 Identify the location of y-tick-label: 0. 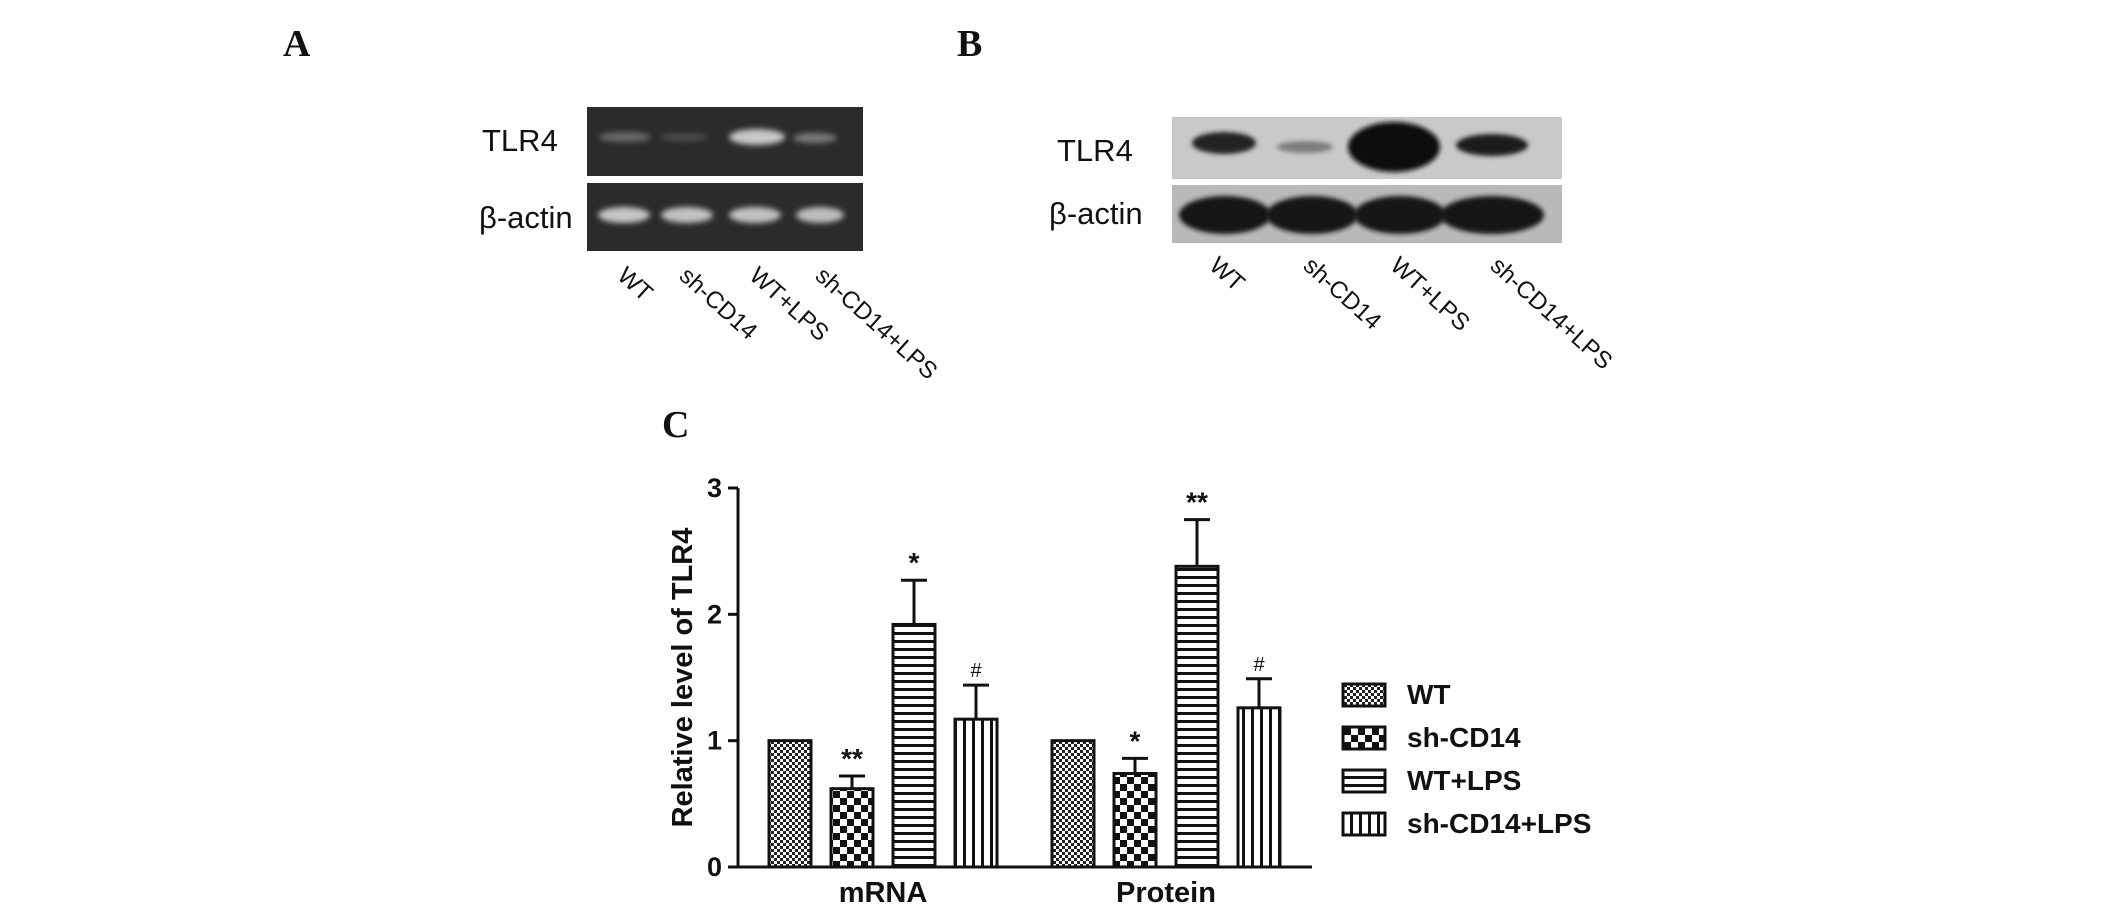
(714, 867).